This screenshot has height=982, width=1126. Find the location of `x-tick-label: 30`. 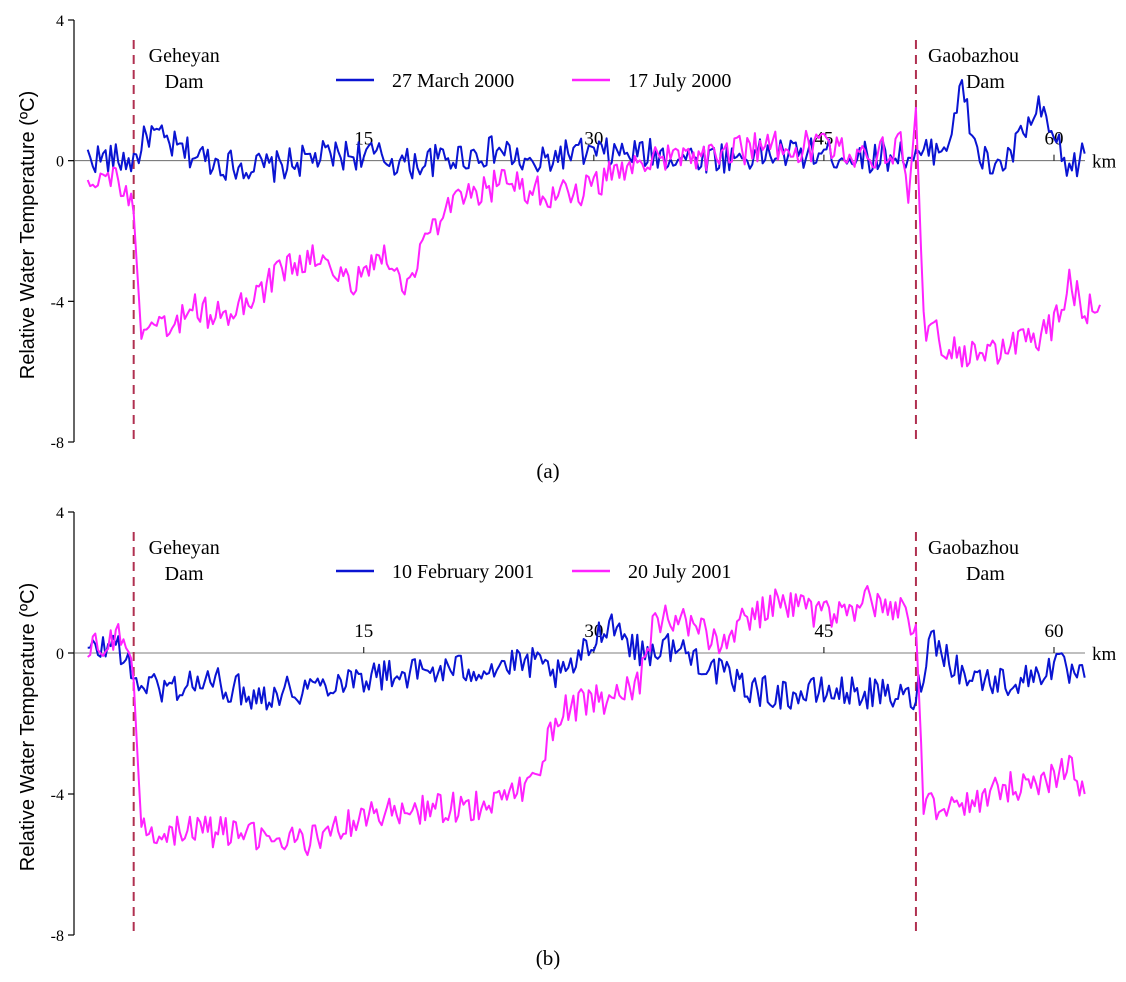

x-tick-label: 30 is located at coordinates (593, 139).